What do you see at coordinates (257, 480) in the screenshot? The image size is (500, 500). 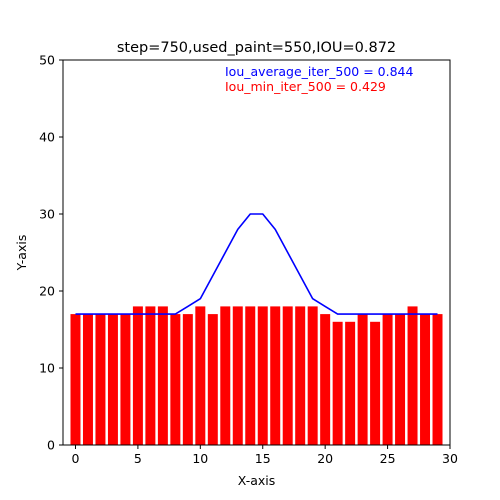 I see `x-axis-label: X-axis` at bounding box center [257, 480].